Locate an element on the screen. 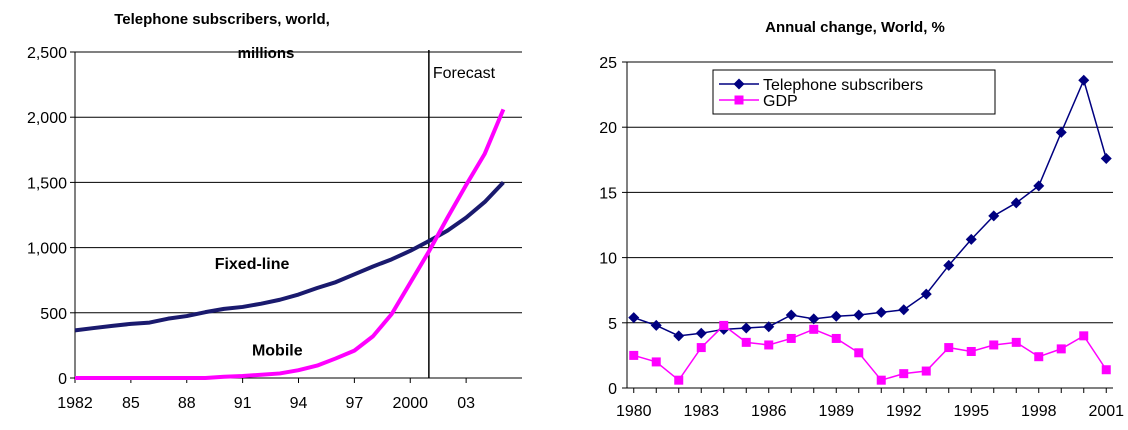 This screenshot has height=430, width=1128. chart-title-line1: Telephone subscribers, world, is located at coordinates (222, 19).